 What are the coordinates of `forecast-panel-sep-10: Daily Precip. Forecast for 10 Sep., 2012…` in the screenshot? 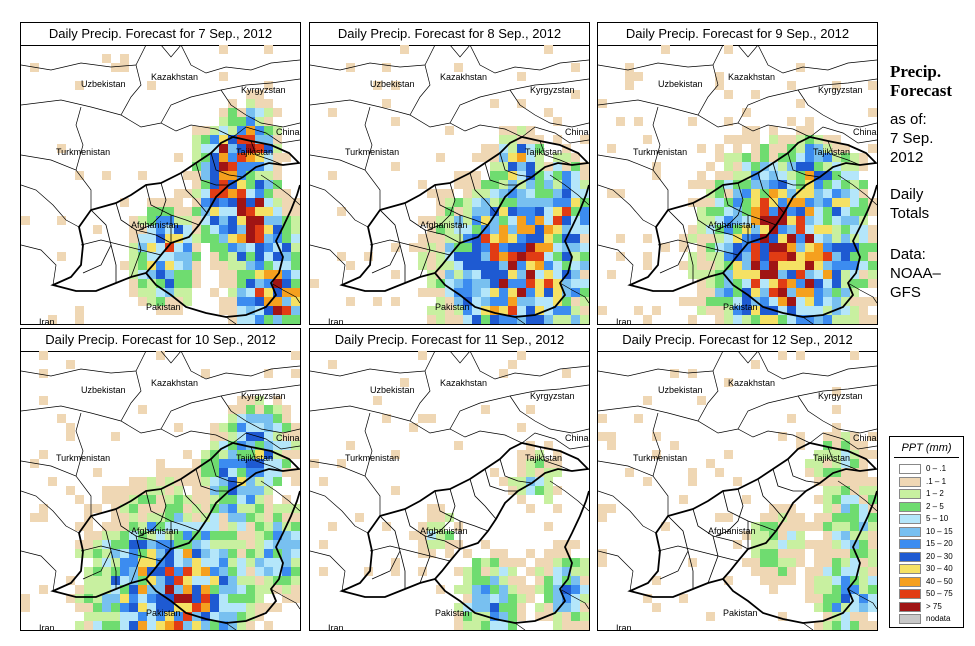 It's located at (160, 479).